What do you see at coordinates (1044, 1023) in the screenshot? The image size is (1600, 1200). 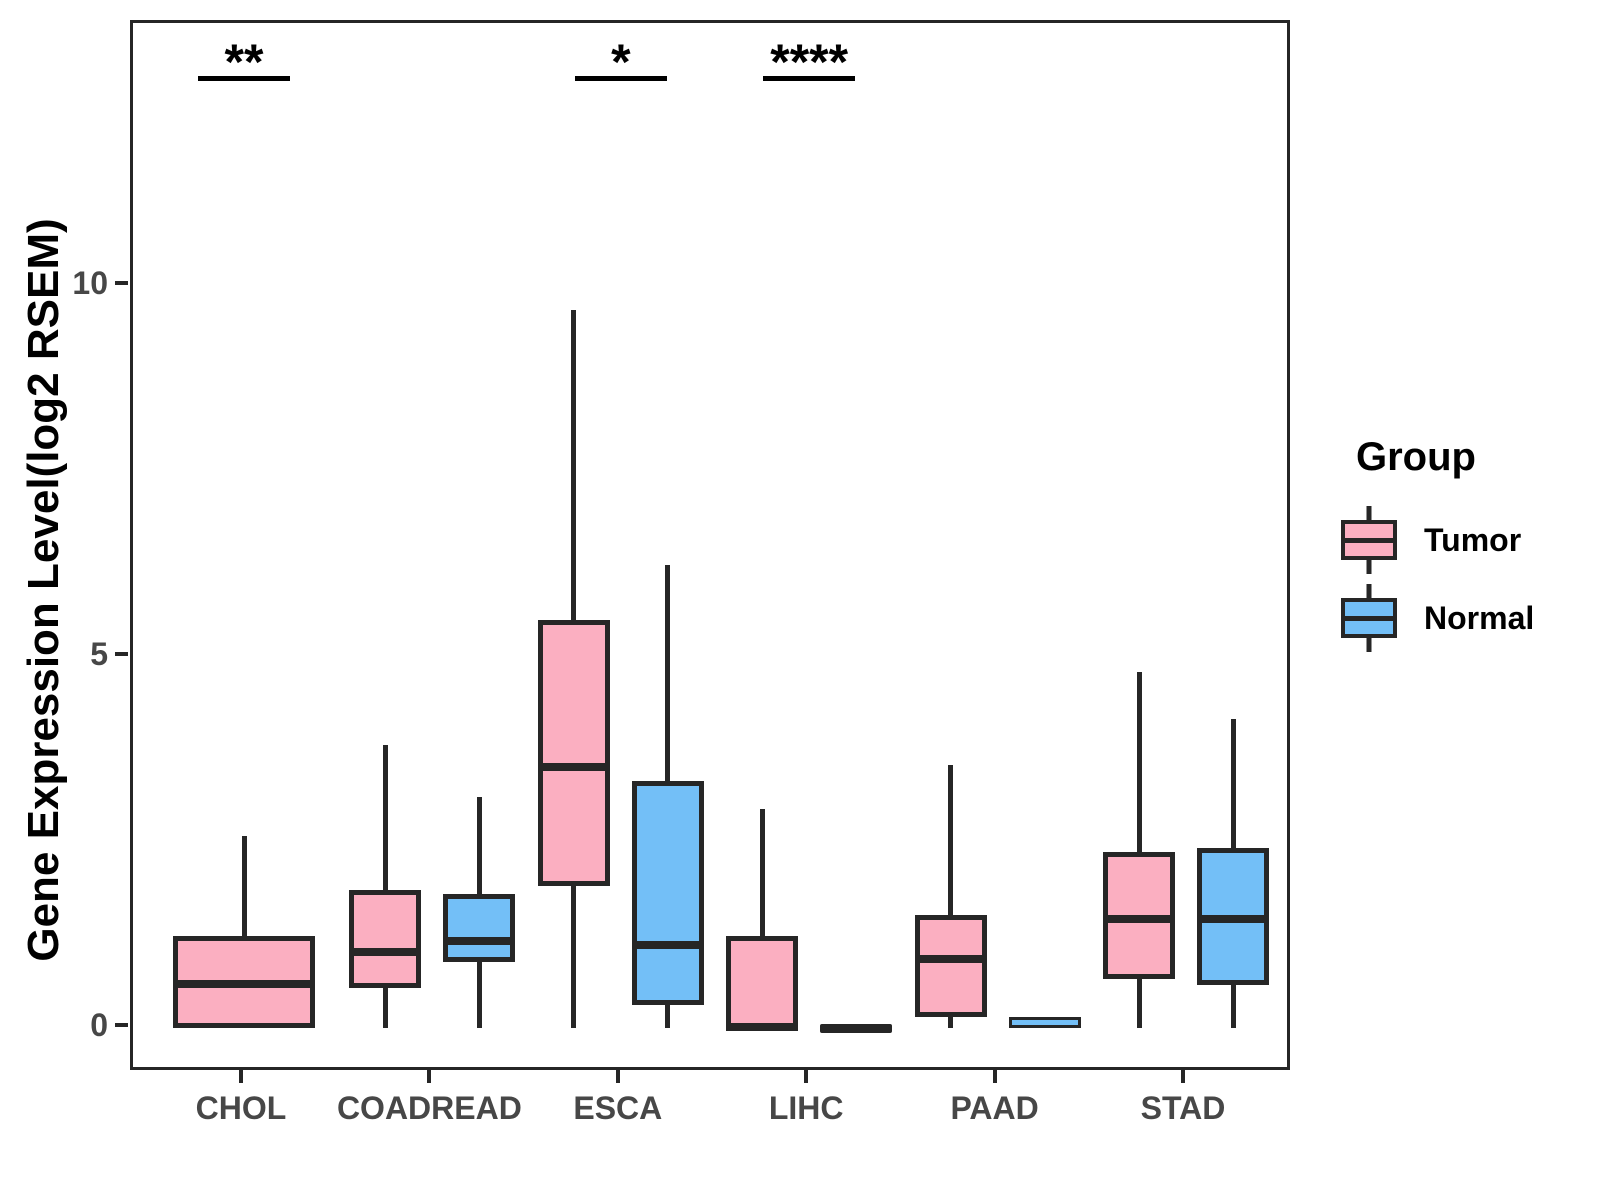 I see `box-normal-paad` at bounding box center [1044, 1023].